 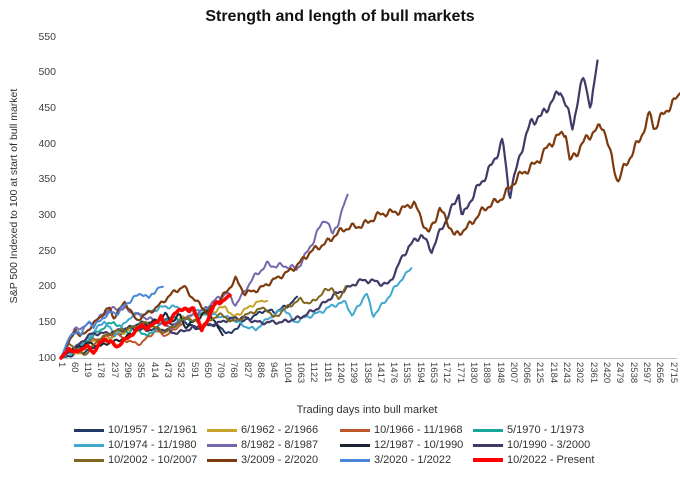 What do you see at coordinates (633, 373) in the screenshot?
I see `x-tick-label: 2538` at bounding box center [633, 373].